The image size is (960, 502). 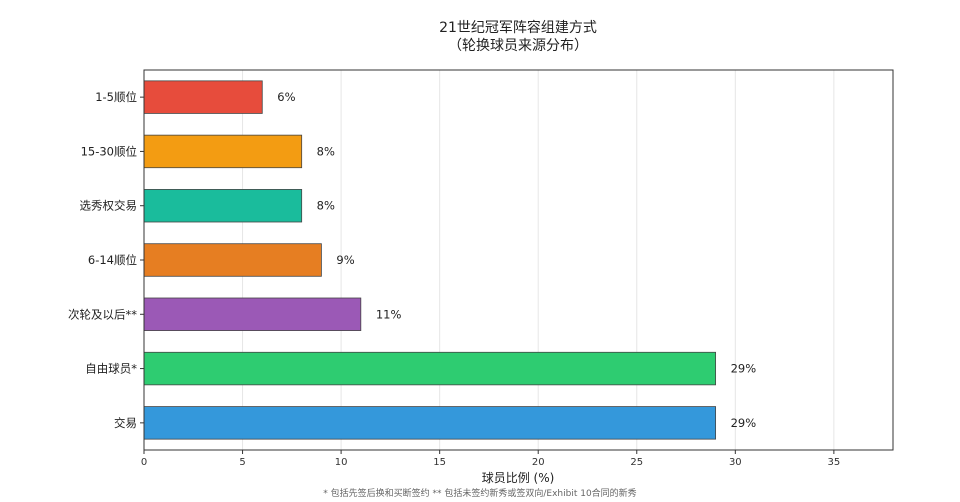 What do you see at coordinates (389, 314) in the screenshot?
I see `value-label: 11%` at bounding box center [389, 314].